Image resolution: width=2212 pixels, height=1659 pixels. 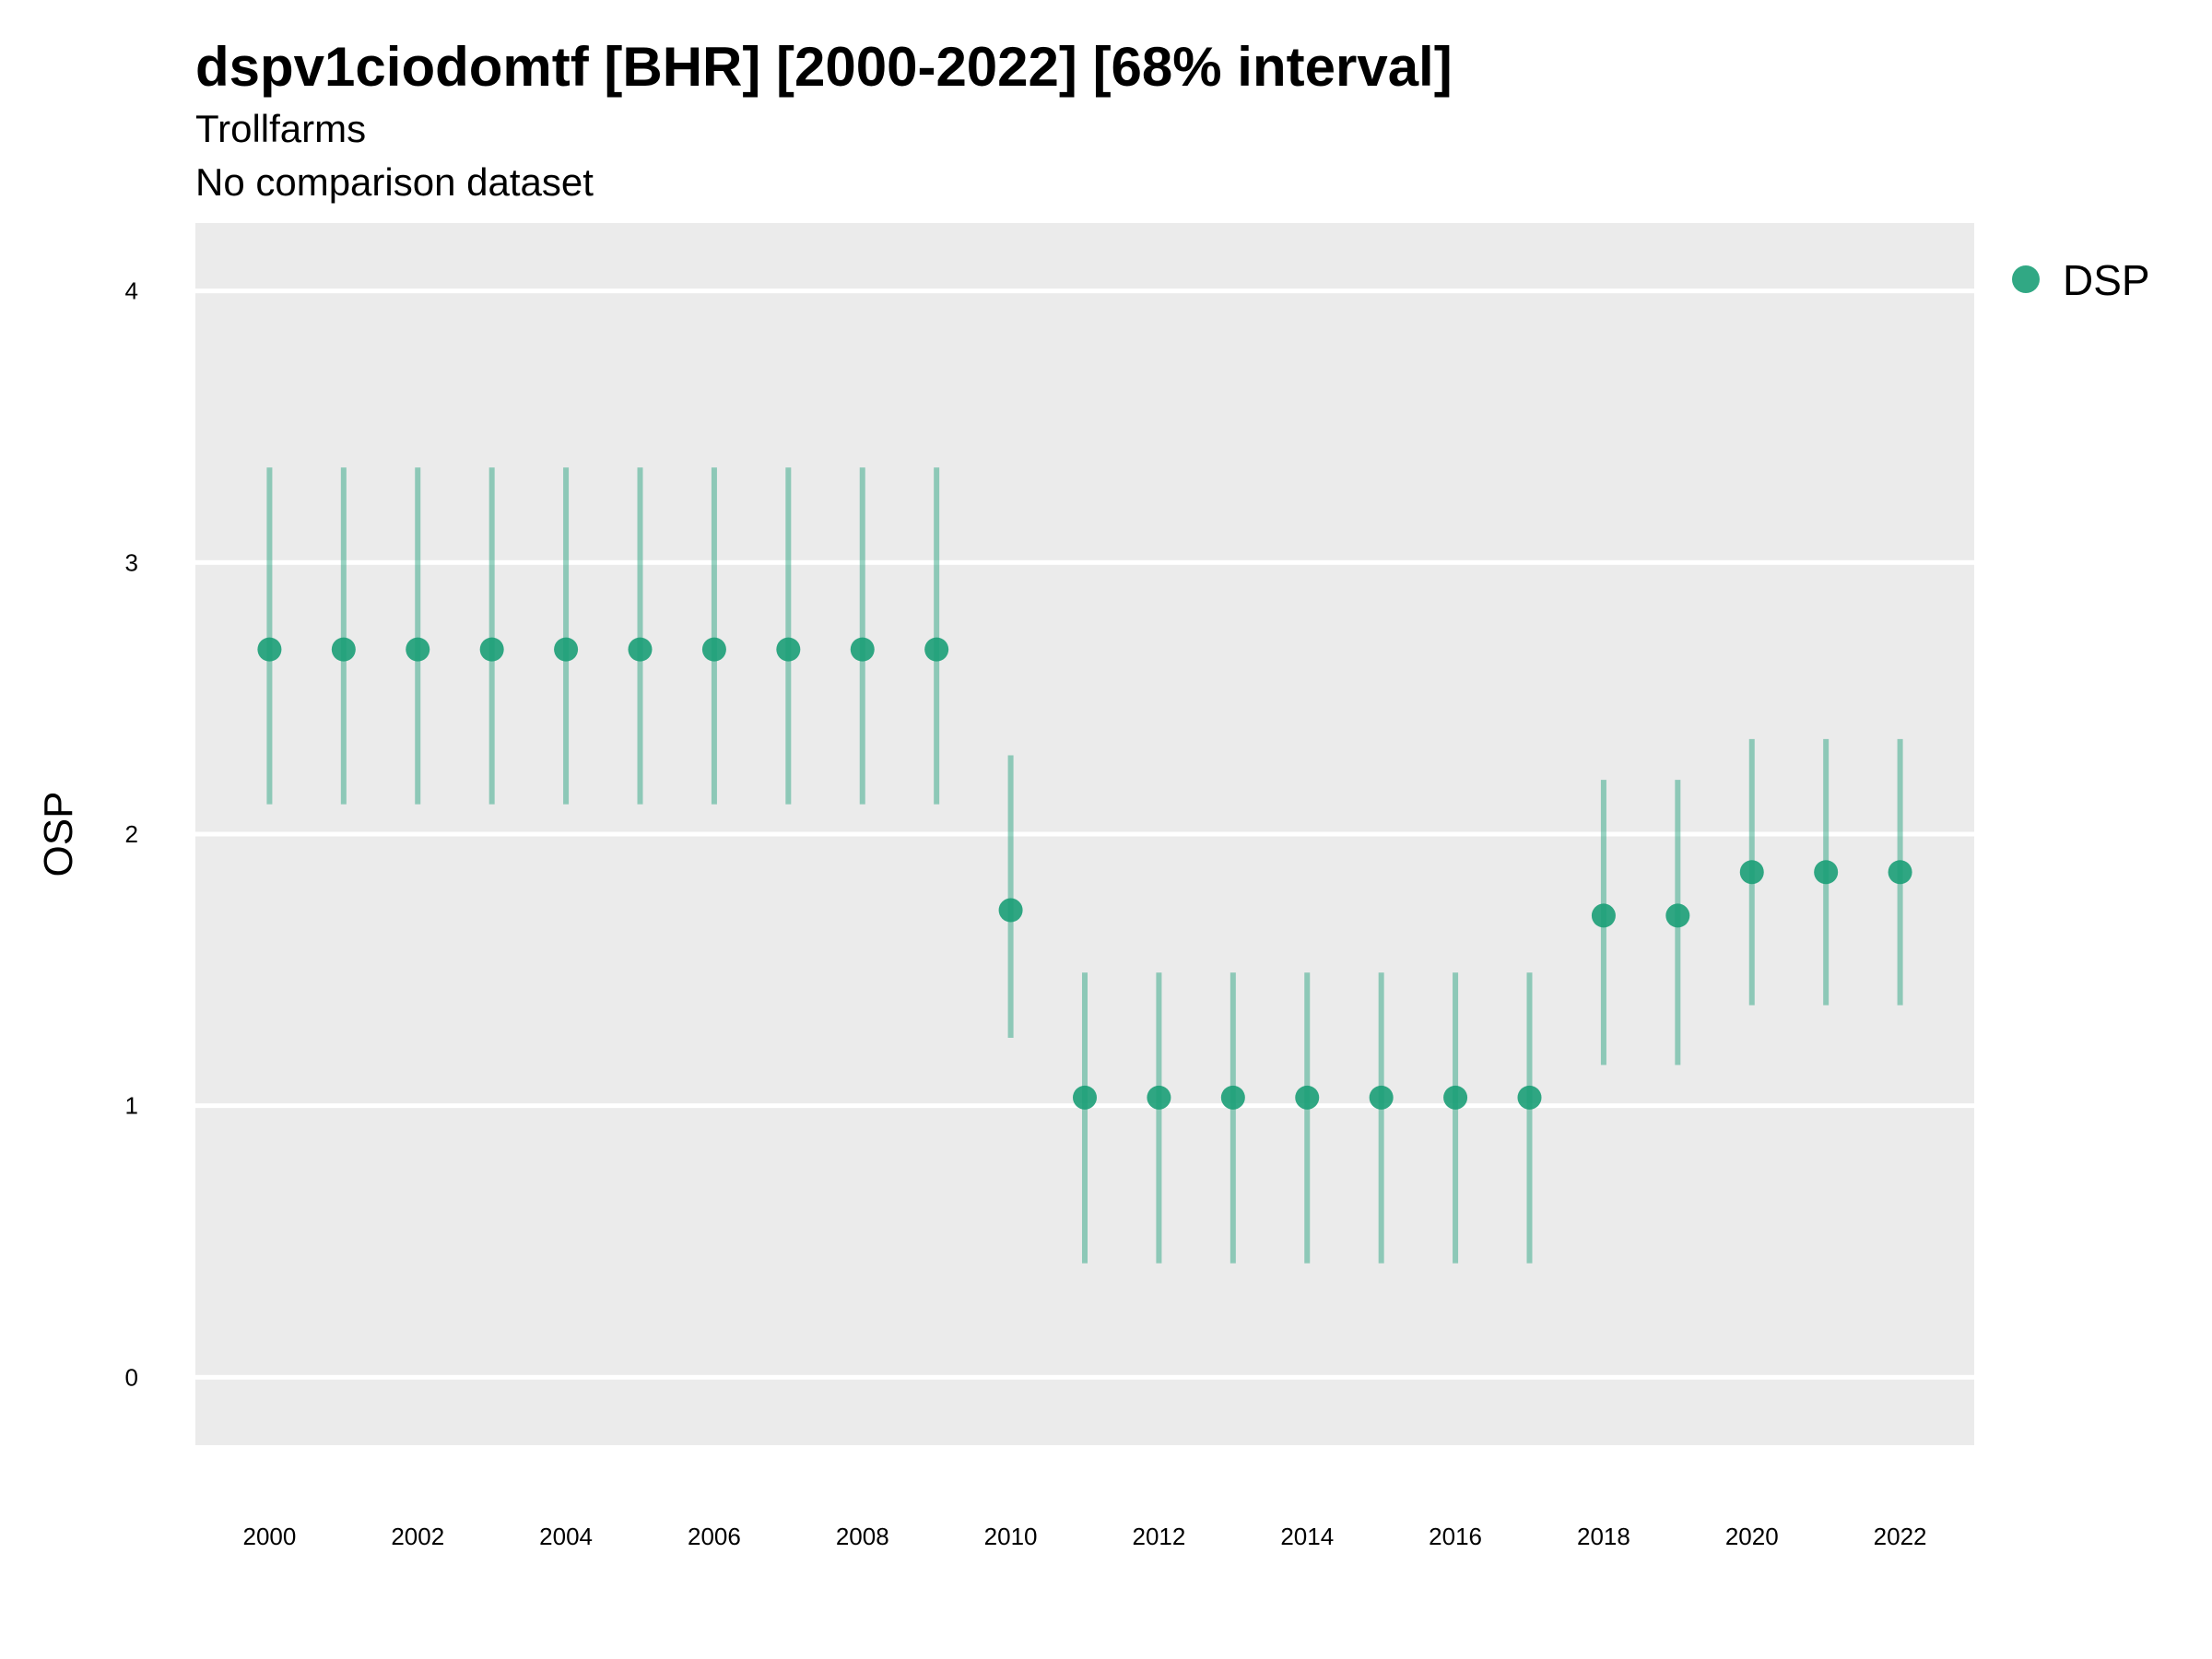 I want to click on y-axis-label: OSP, so click(x=58, y=834).